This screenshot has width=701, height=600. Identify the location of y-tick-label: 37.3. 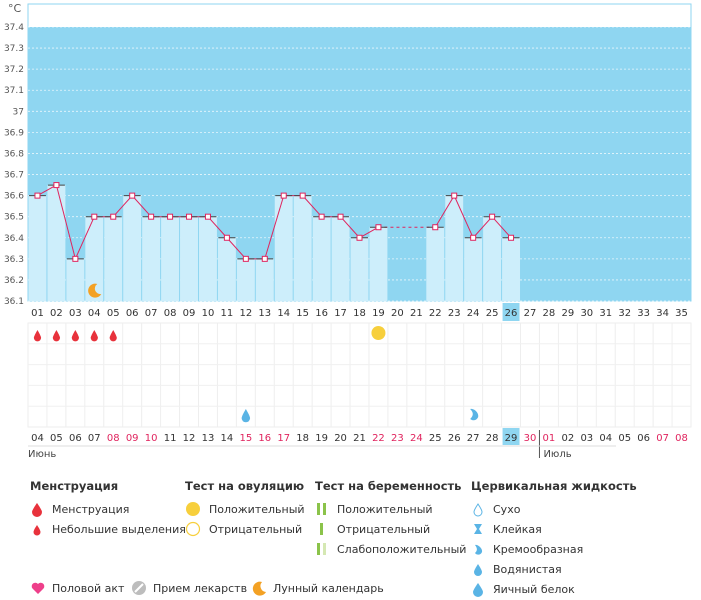
(14, 49).